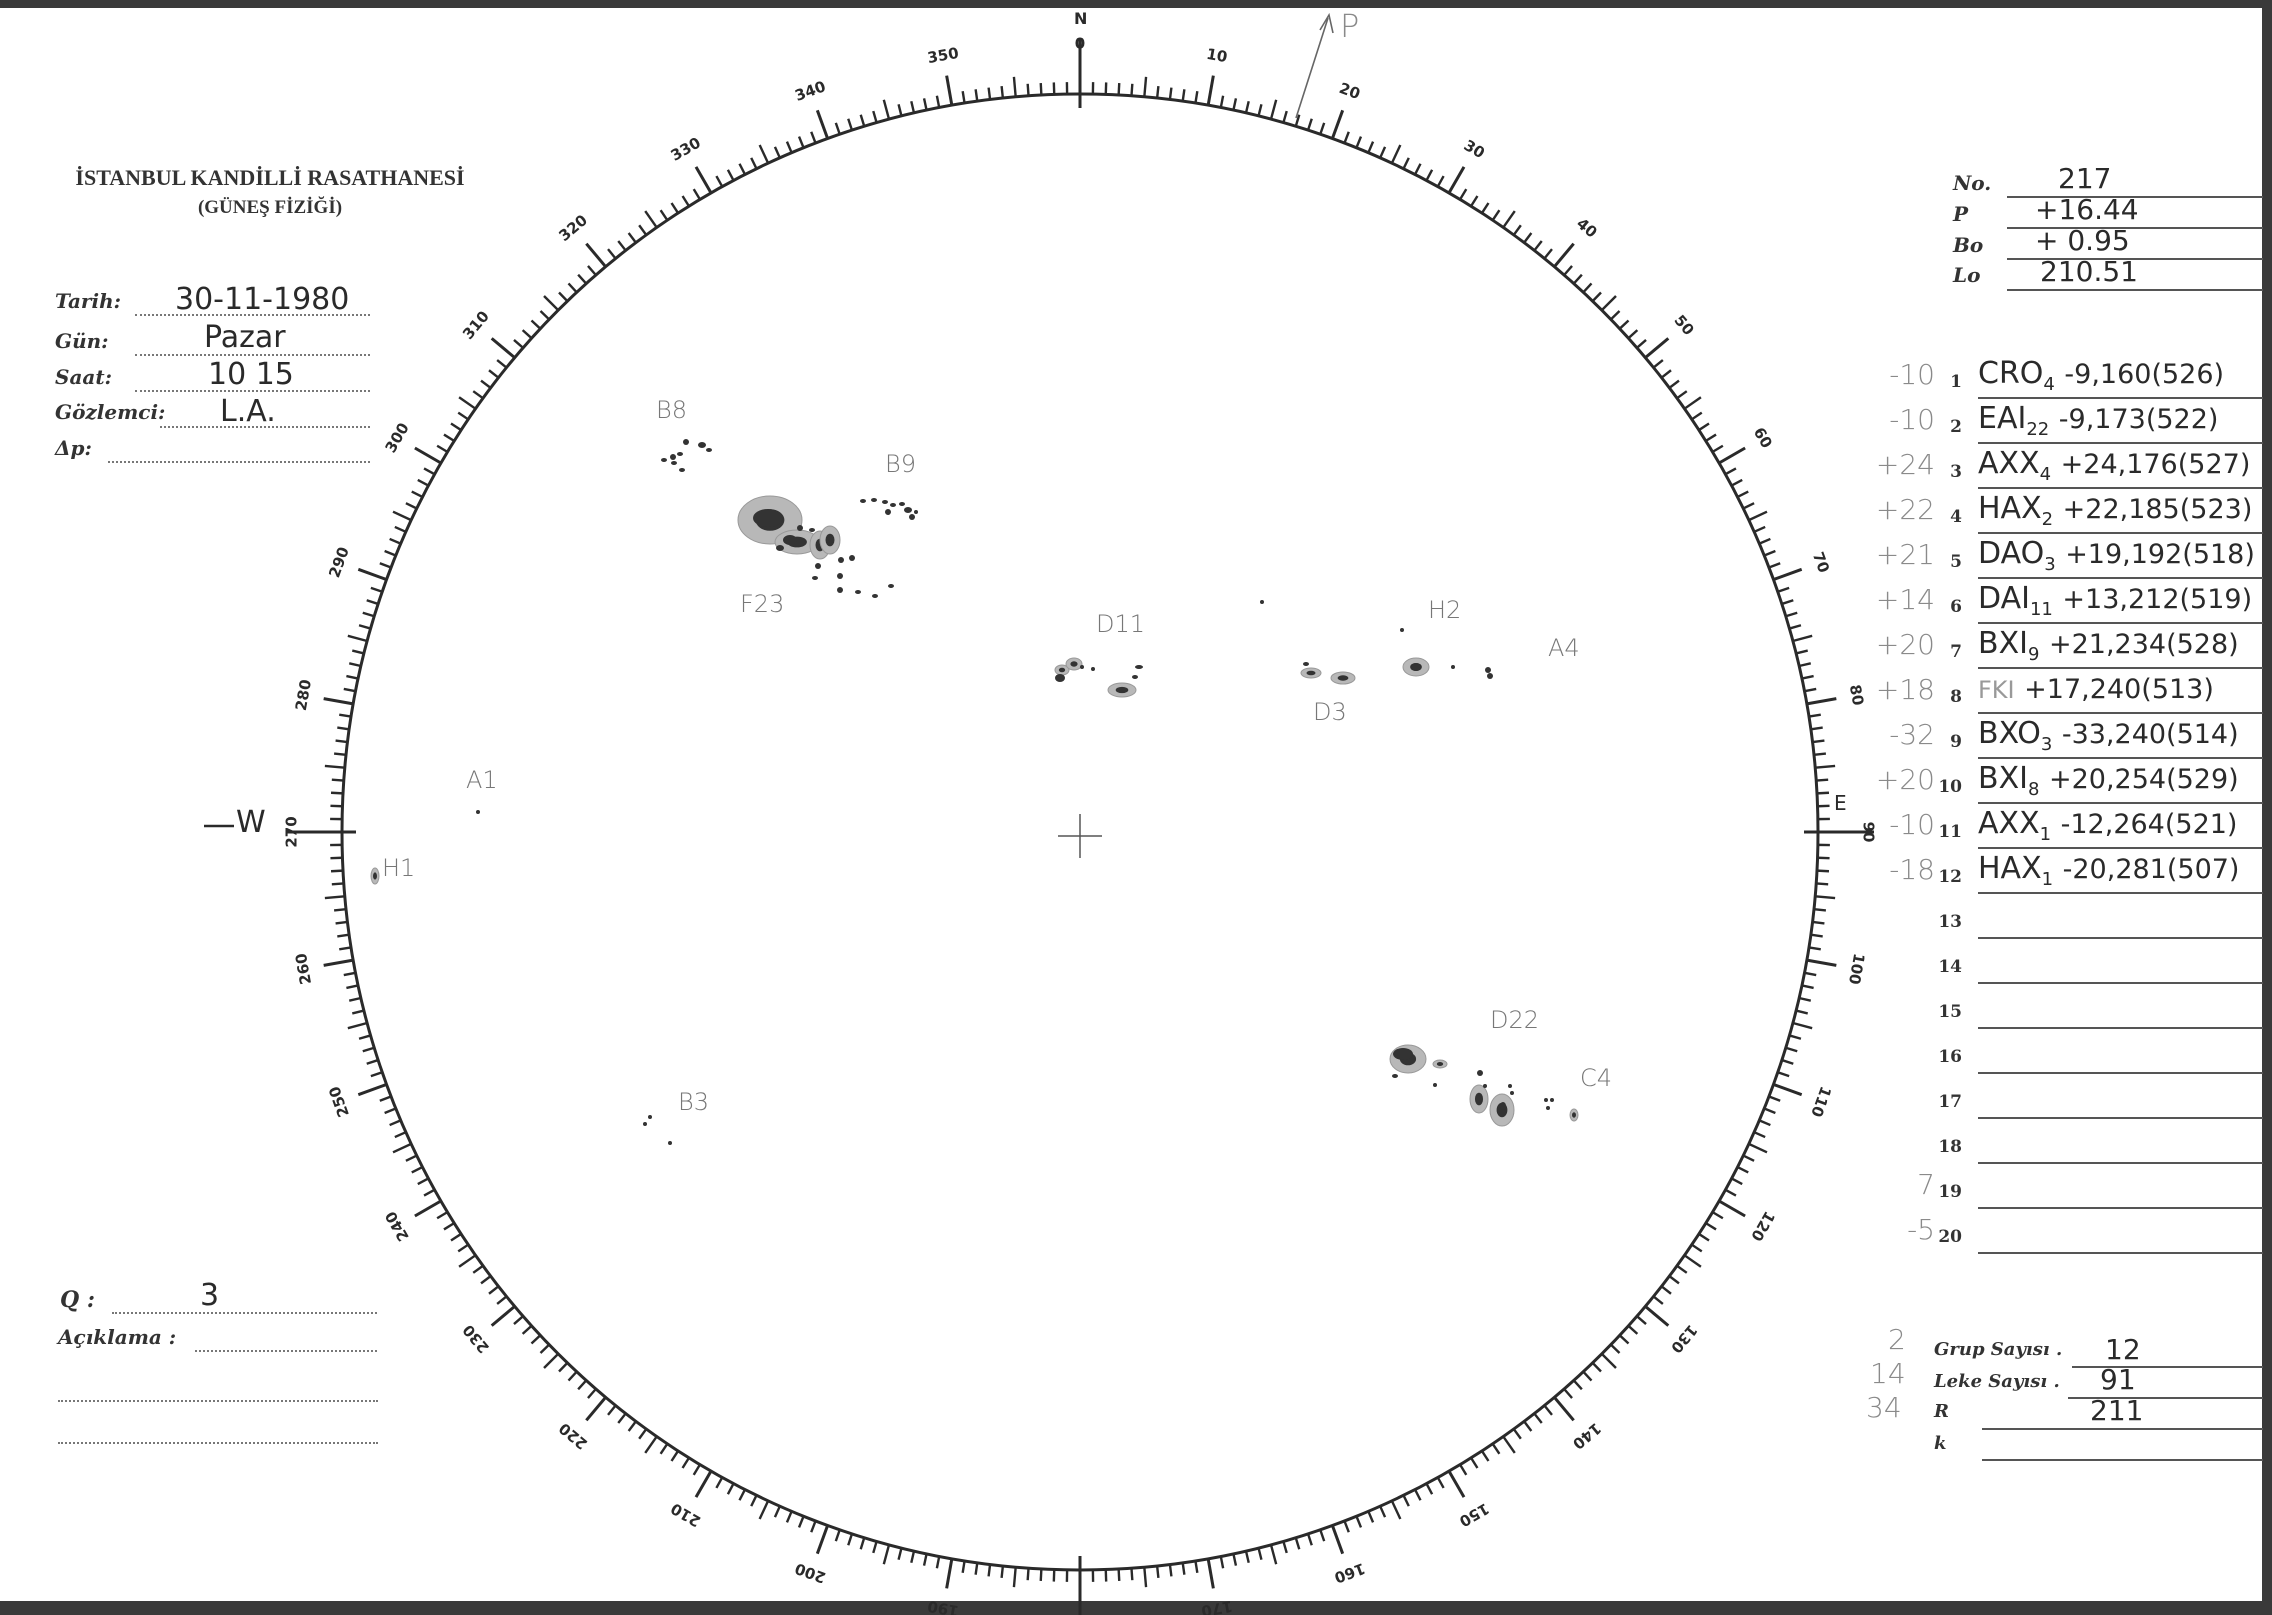 Image resolution: width=2272 pixels, height=1615 pixels. I want to click on group-spot-count: 8, so click(2033, 789).